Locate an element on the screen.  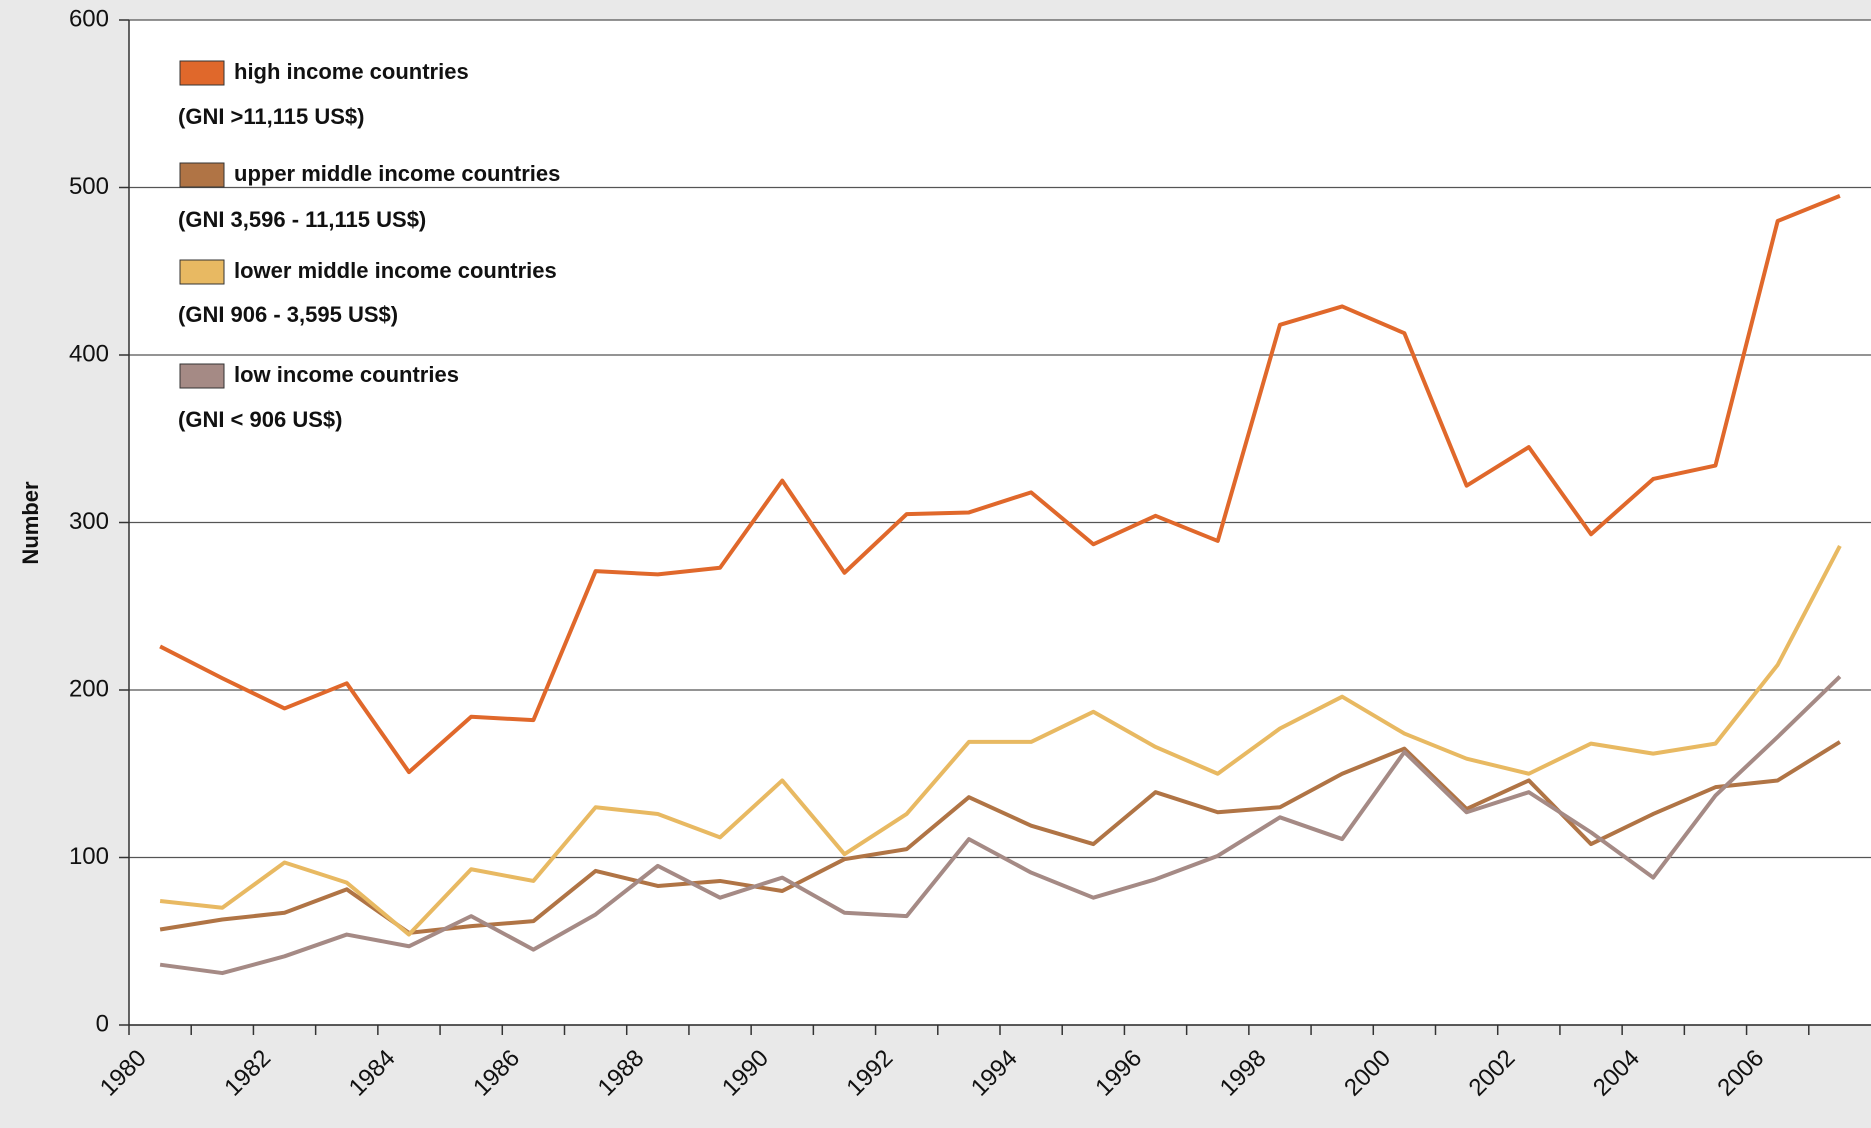
y-tick-label: 300 is located at coordinates (89, 521).